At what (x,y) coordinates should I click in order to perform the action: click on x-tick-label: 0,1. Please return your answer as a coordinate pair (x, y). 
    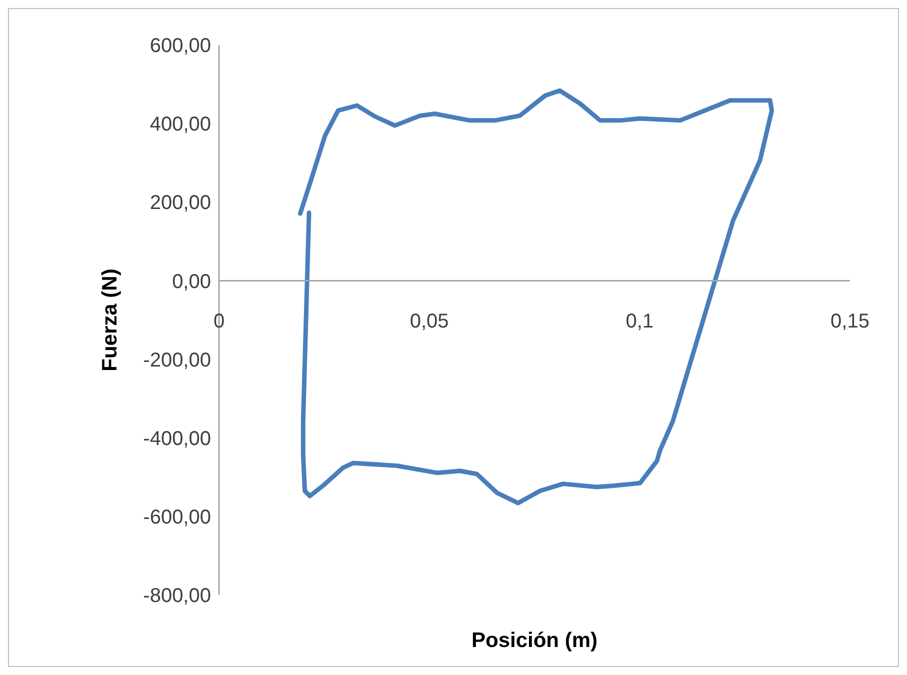
    Looking at the image, I should click on (640, 321).